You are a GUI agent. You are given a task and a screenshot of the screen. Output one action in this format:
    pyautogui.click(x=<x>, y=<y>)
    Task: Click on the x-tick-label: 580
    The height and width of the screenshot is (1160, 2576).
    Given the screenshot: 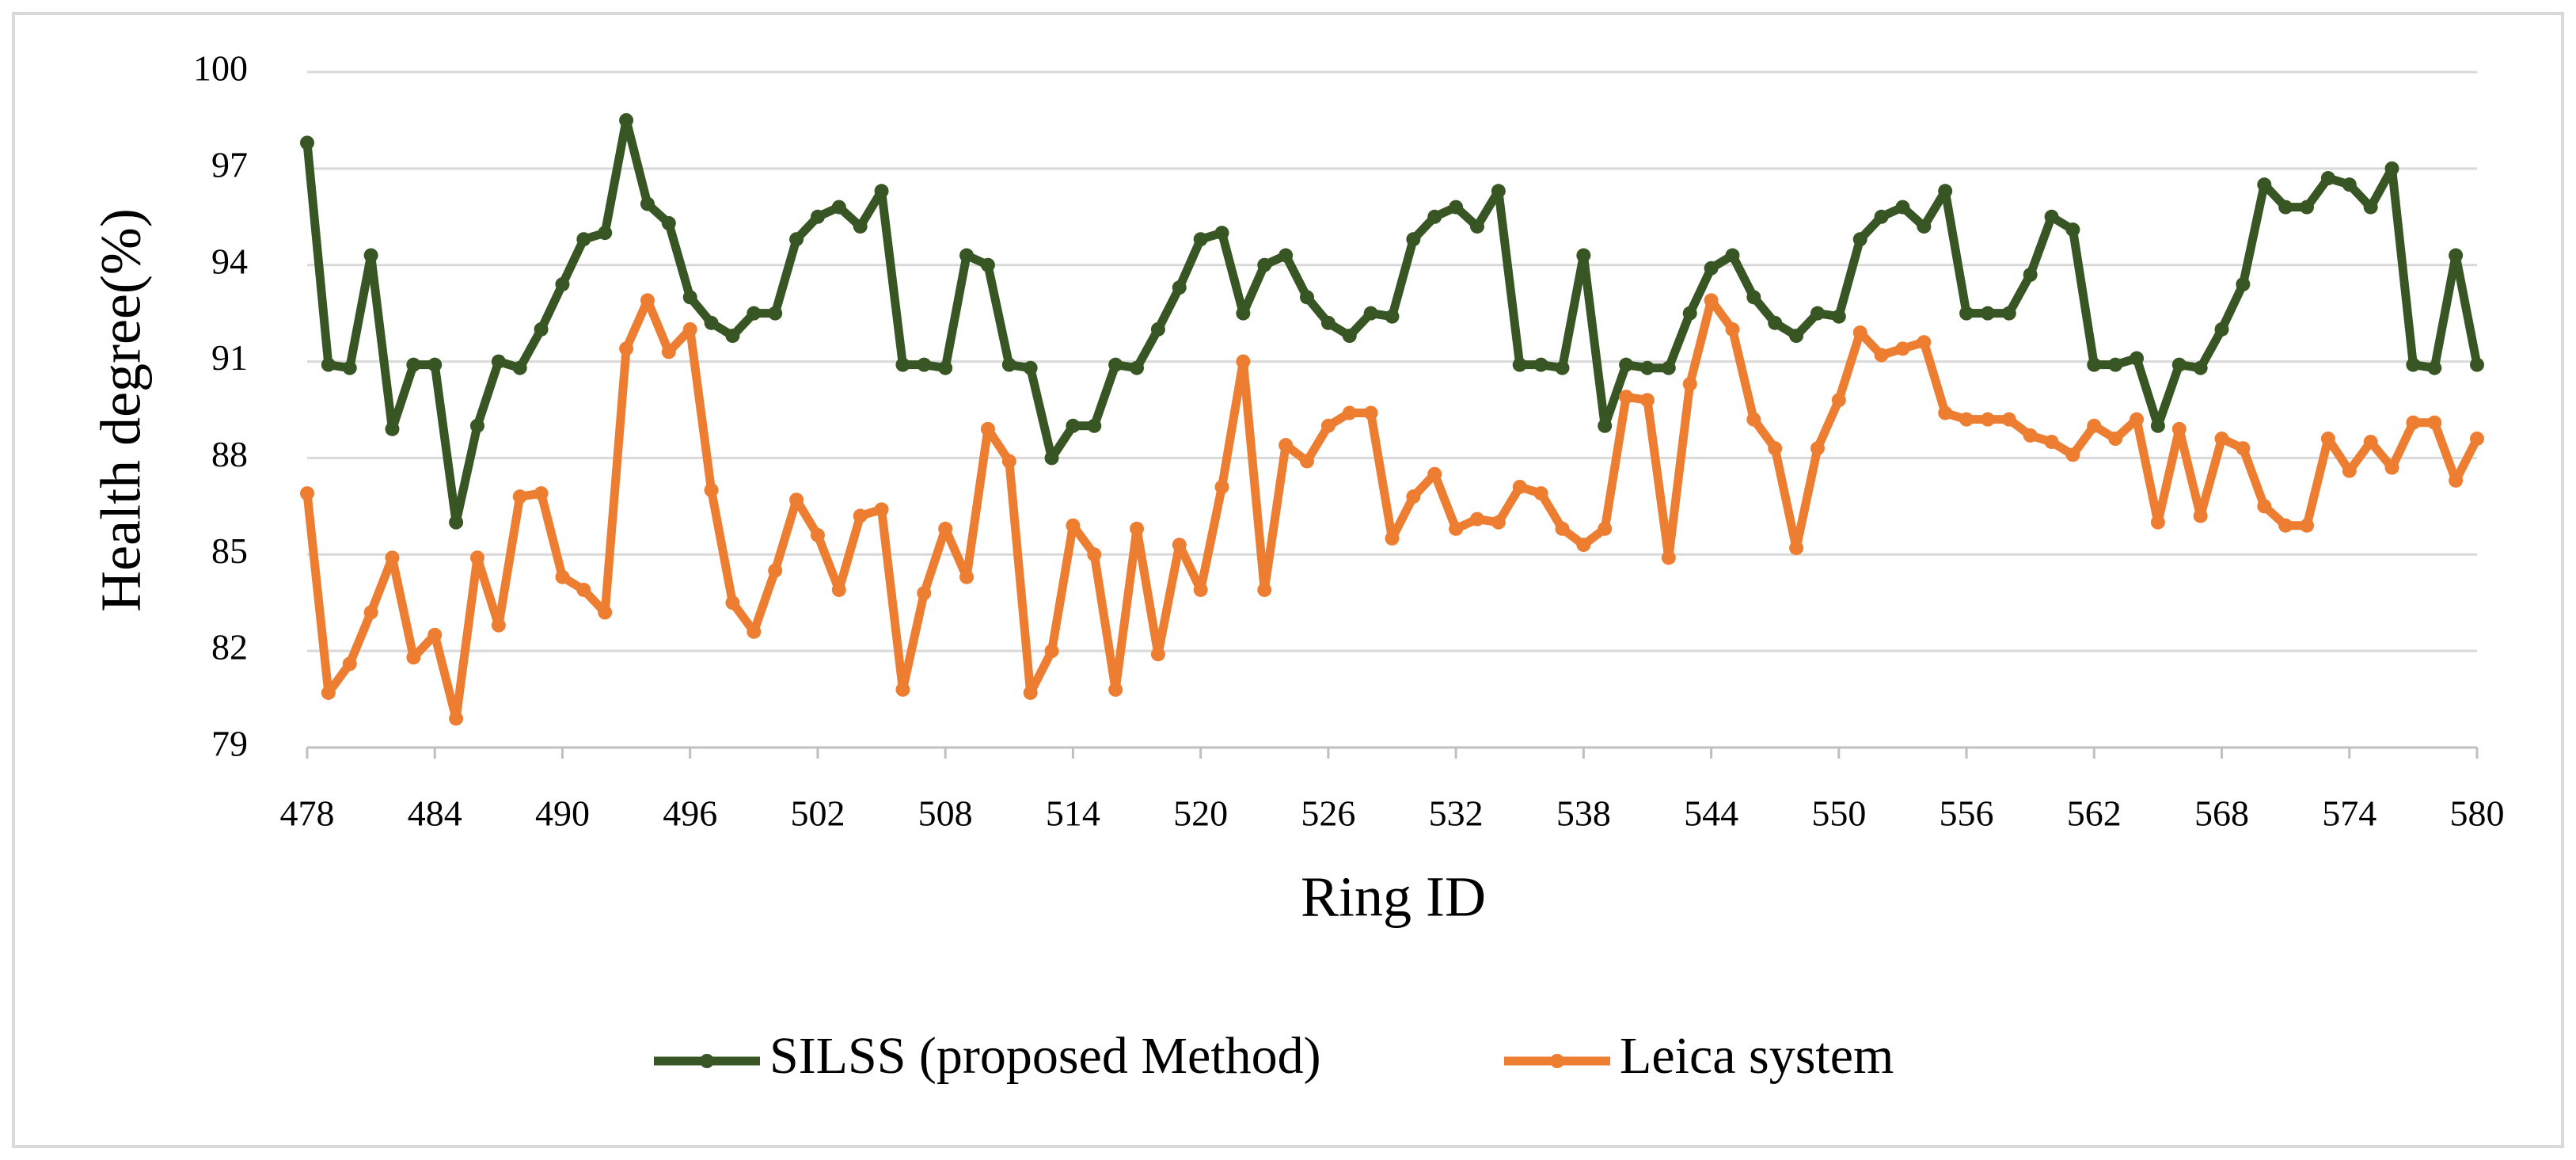 What is the action you would take?
    pyautogui.click(x=2477, y=813)
    